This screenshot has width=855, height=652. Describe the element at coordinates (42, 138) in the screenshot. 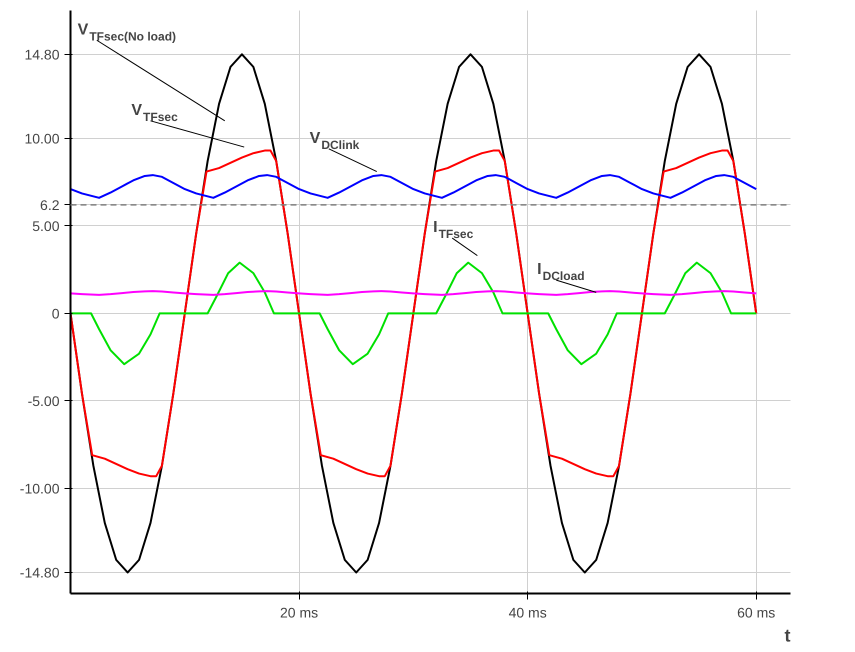

I see `y-tick-label: 10.00` at that location.